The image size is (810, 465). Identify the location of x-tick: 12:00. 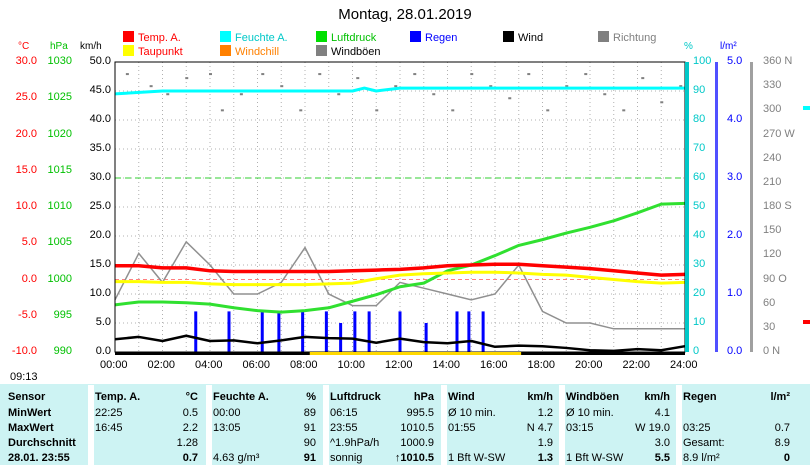
(399, 365).